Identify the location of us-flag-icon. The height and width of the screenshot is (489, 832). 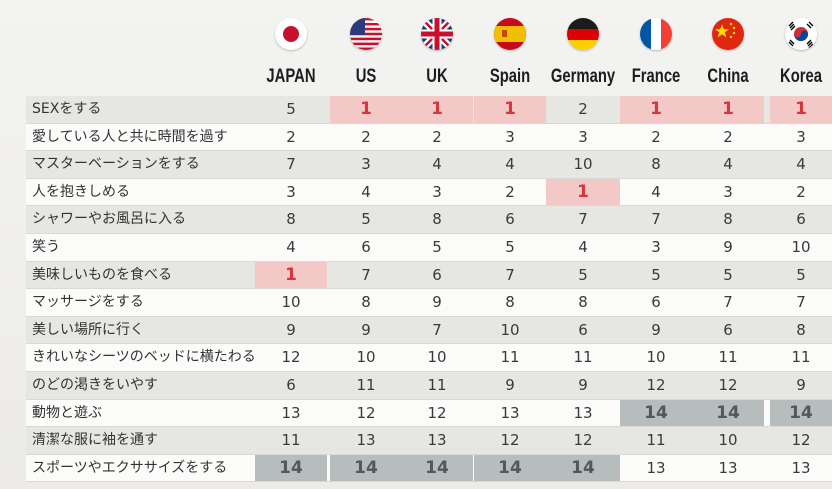
(366, 34).